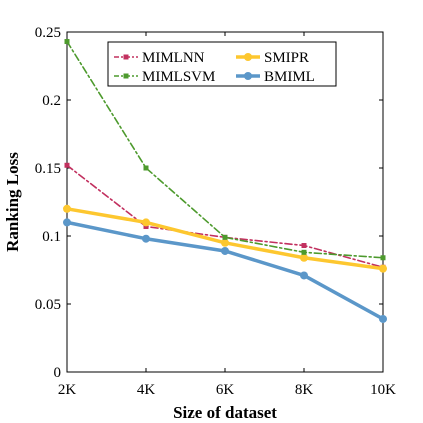  Describe the element at coordinates (178, 77) in the screenshot. I see `legend-label-mimlsvm: MIMLSVM` at that location.